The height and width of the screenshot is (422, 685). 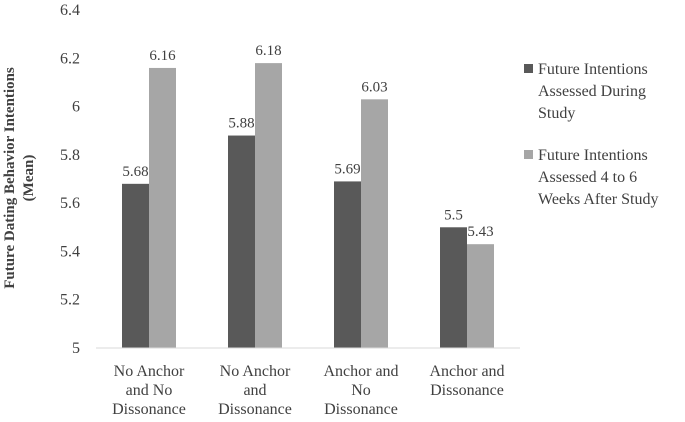 What do you see at coordinates (374, 87) in the screenshot?
I see `data-label: 6.03` at bounding box center [374, 87].